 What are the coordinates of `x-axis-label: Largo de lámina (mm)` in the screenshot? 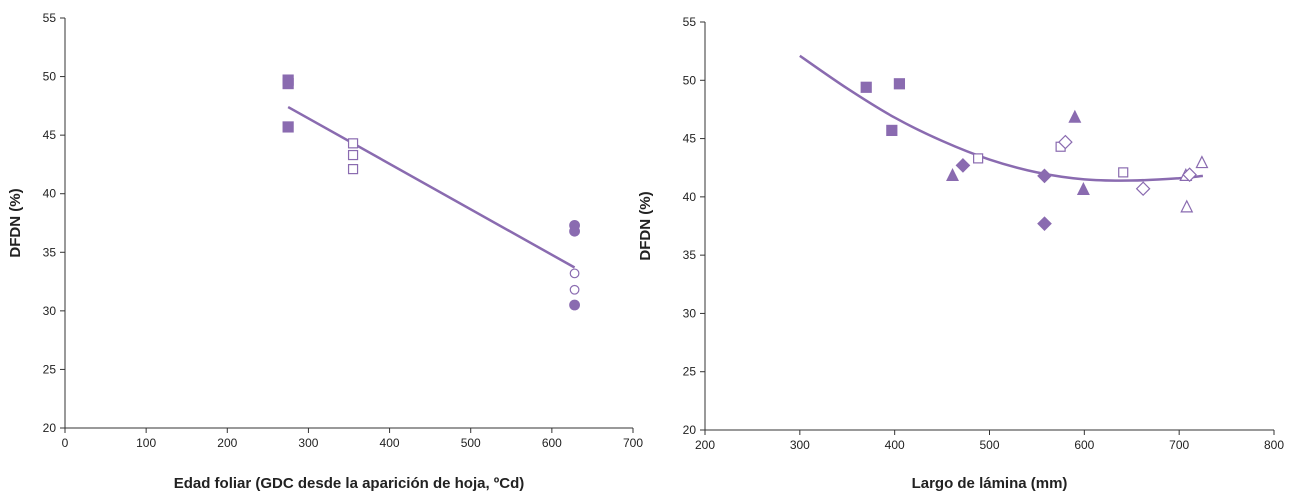 It's located at (990, 483).